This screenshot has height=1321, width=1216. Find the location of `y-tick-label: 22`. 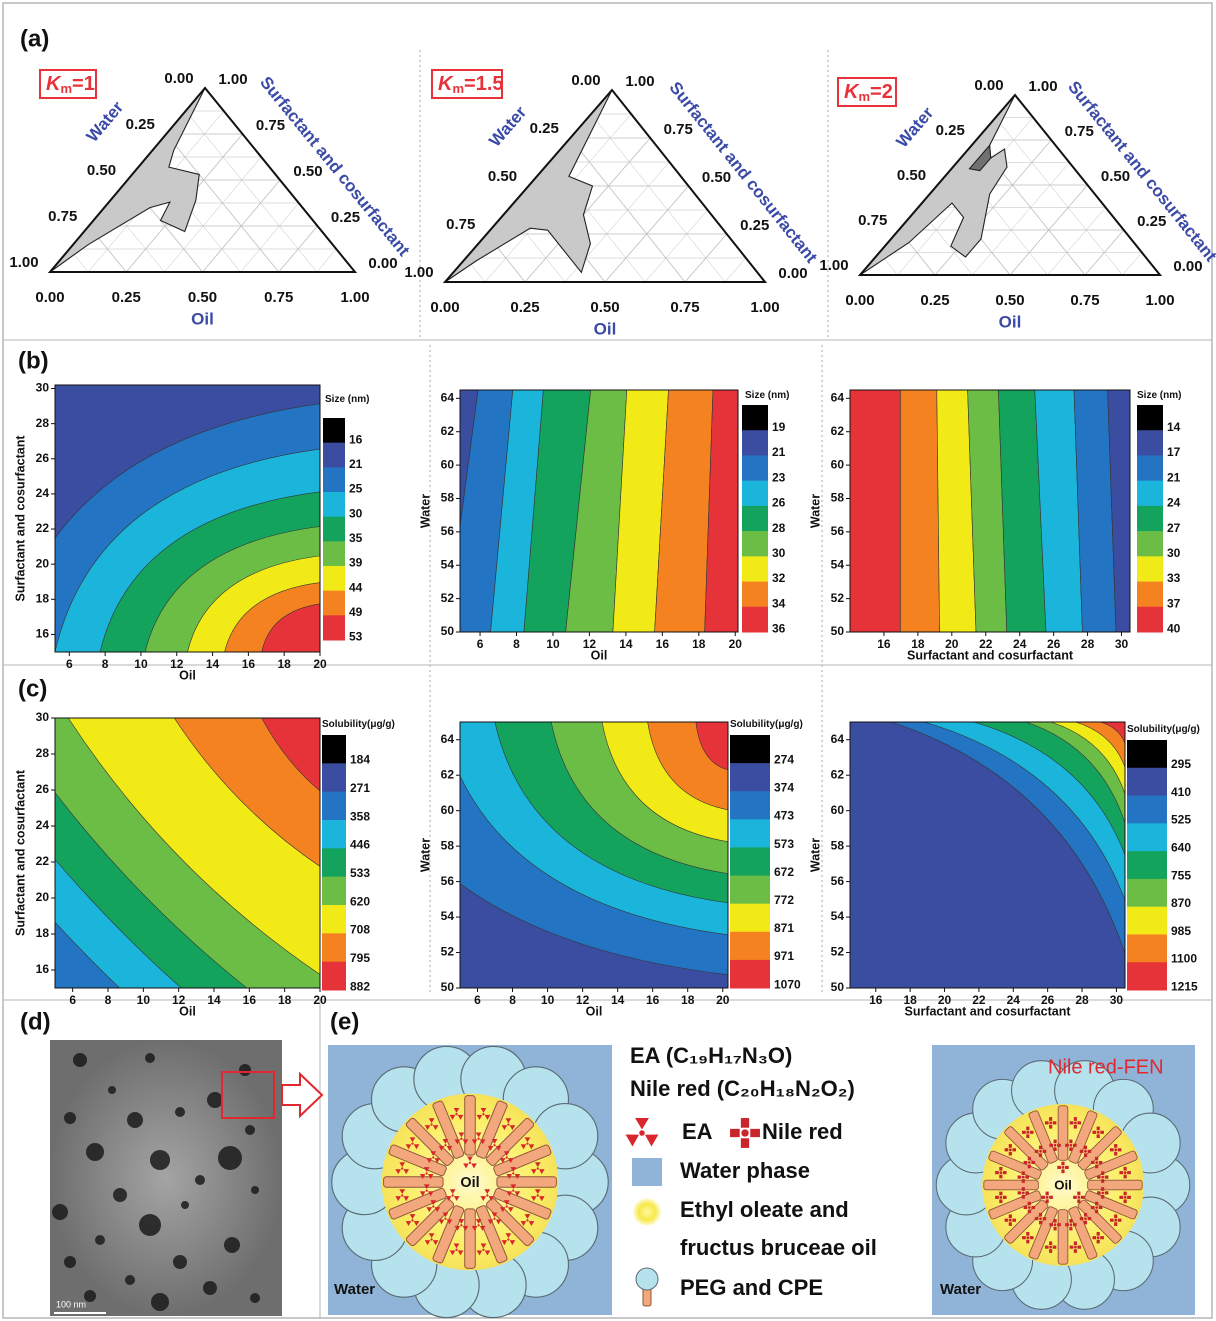

y-tick-label: 22 is located at coordinates (43, 861).